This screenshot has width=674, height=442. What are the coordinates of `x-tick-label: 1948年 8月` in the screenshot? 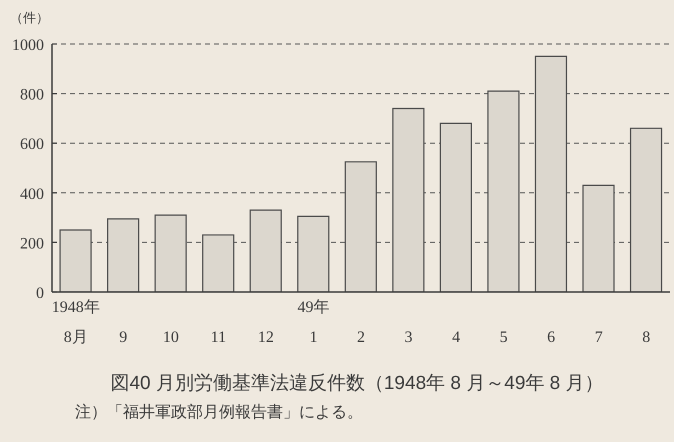 It's located at (76, 322).